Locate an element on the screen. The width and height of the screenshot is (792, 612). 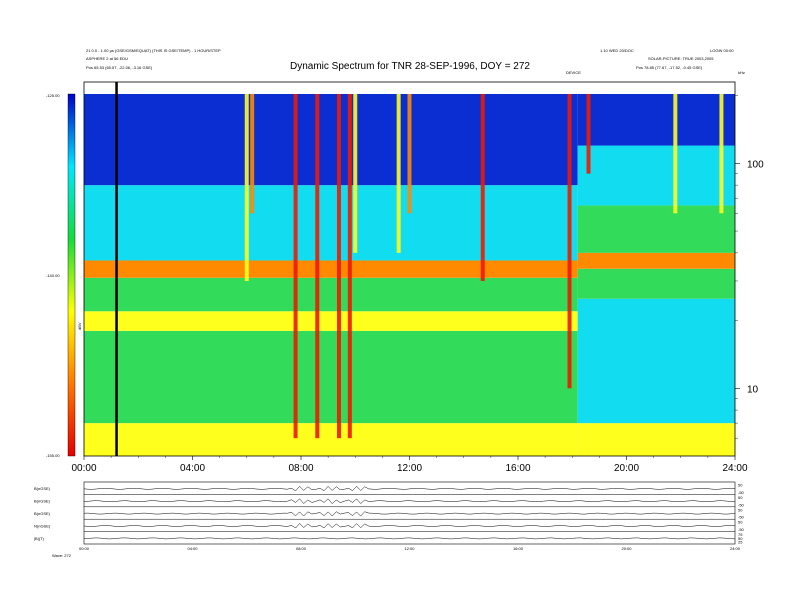
aux-frame is located at coordinates (409, 513).